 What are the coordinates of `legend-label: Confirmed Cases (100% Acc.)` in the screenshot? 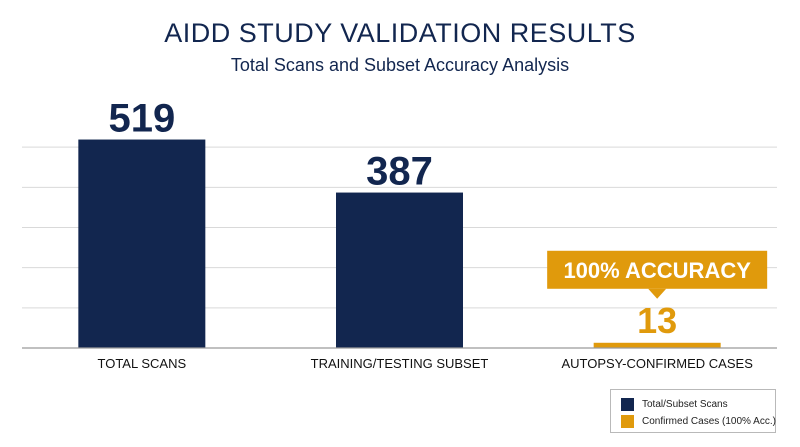 It's located at (709, 421).